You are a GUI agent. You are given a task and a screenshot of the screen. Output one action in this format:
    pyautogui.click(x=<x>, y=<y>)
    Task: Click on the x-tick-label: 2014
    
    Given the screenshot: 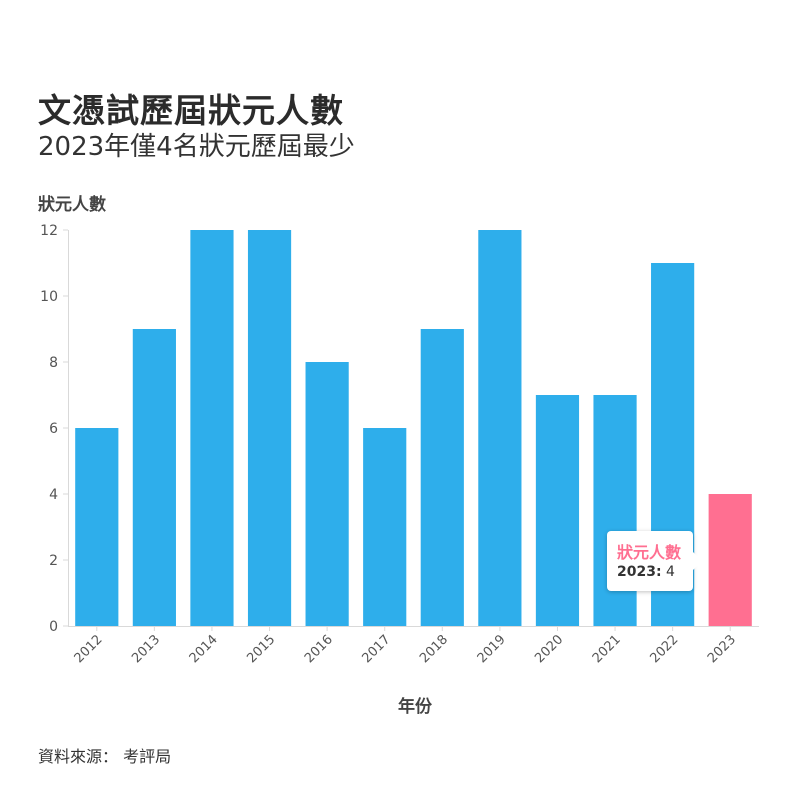 What is the action you would take?
    pyautogui.click(x=204, y=649)
    